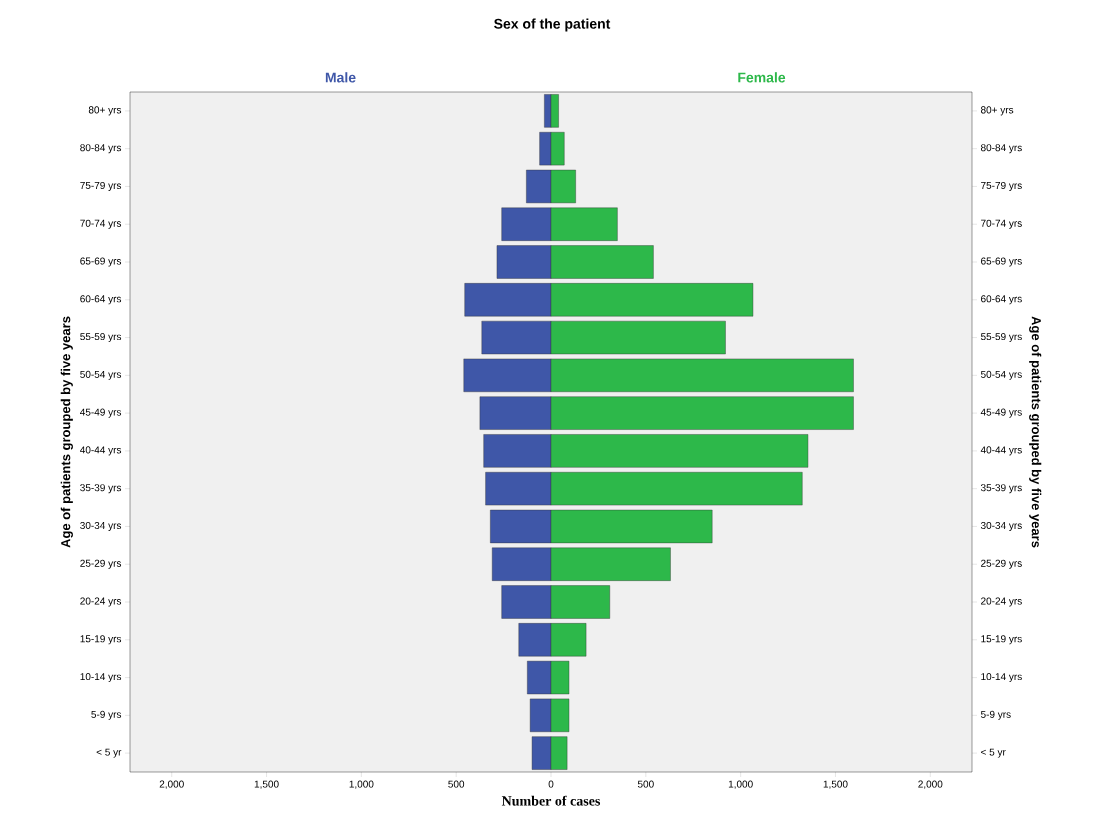 The image size is (1093, 828). I want to click on y-tick-label: 5-9 yrs, so click(106, 715).